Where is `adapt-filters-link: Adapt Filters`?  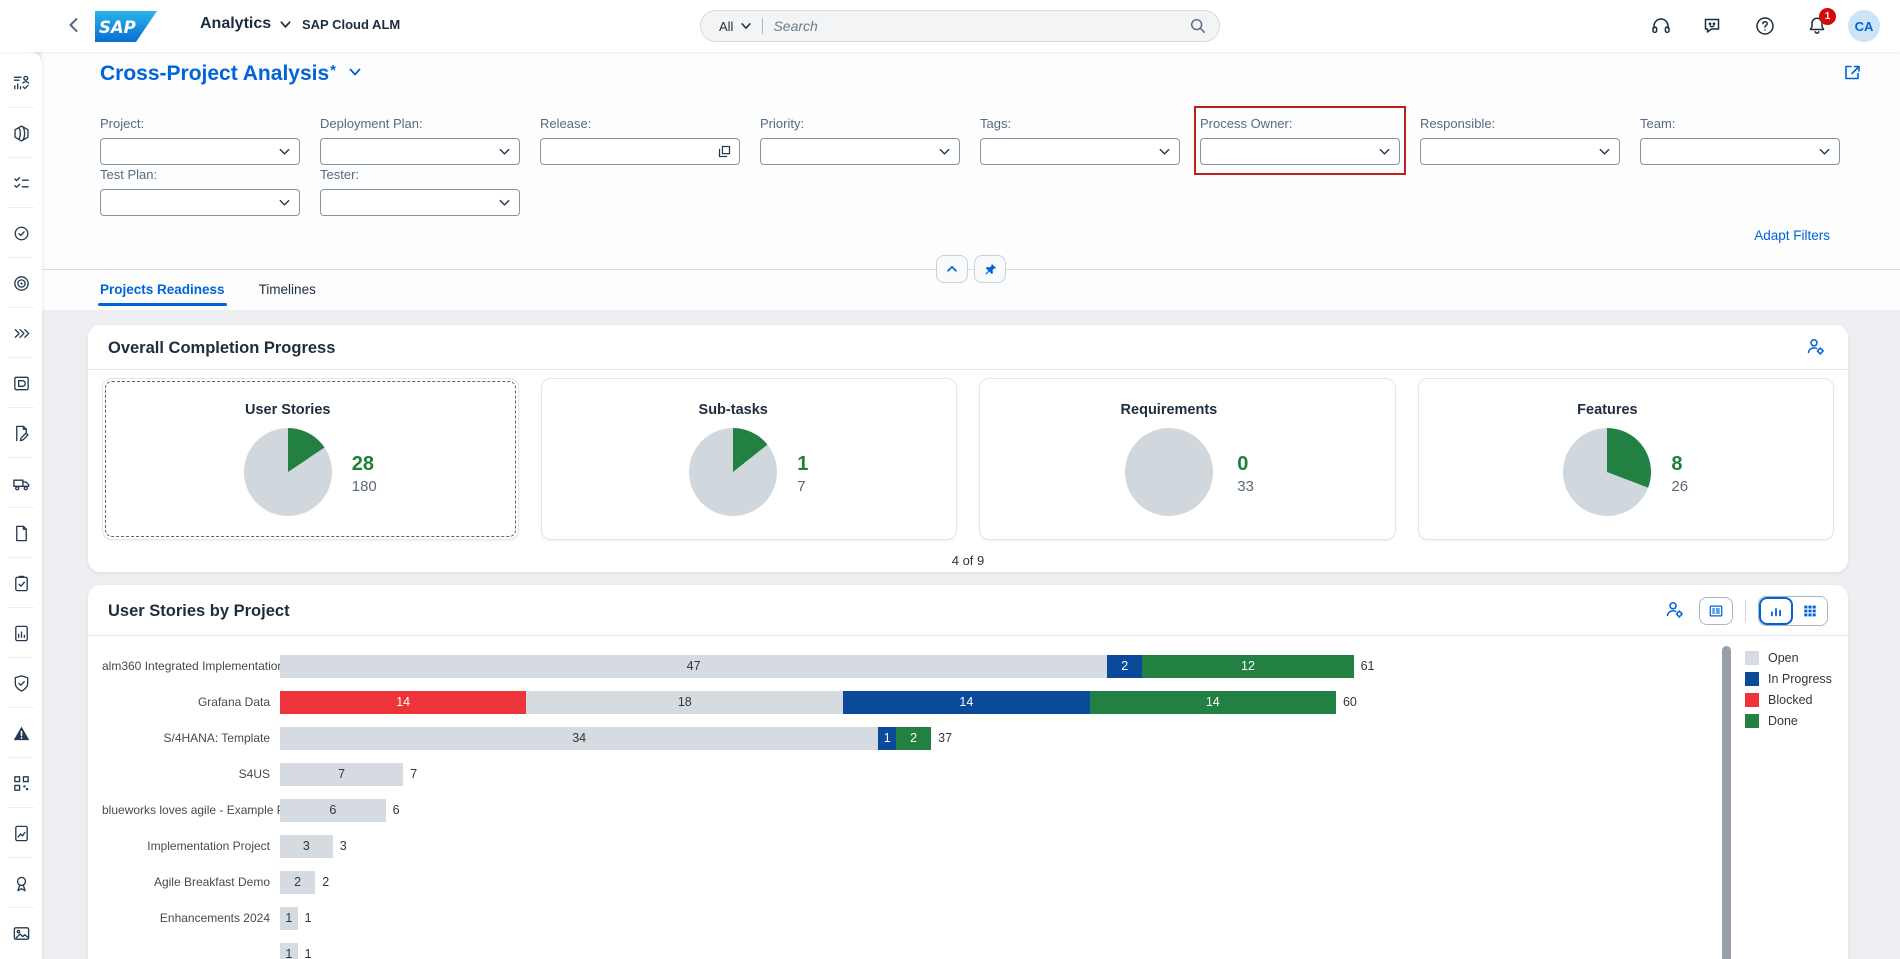
adapt-filters-link: Adapt Filters is located at coordinates (1792, 235).